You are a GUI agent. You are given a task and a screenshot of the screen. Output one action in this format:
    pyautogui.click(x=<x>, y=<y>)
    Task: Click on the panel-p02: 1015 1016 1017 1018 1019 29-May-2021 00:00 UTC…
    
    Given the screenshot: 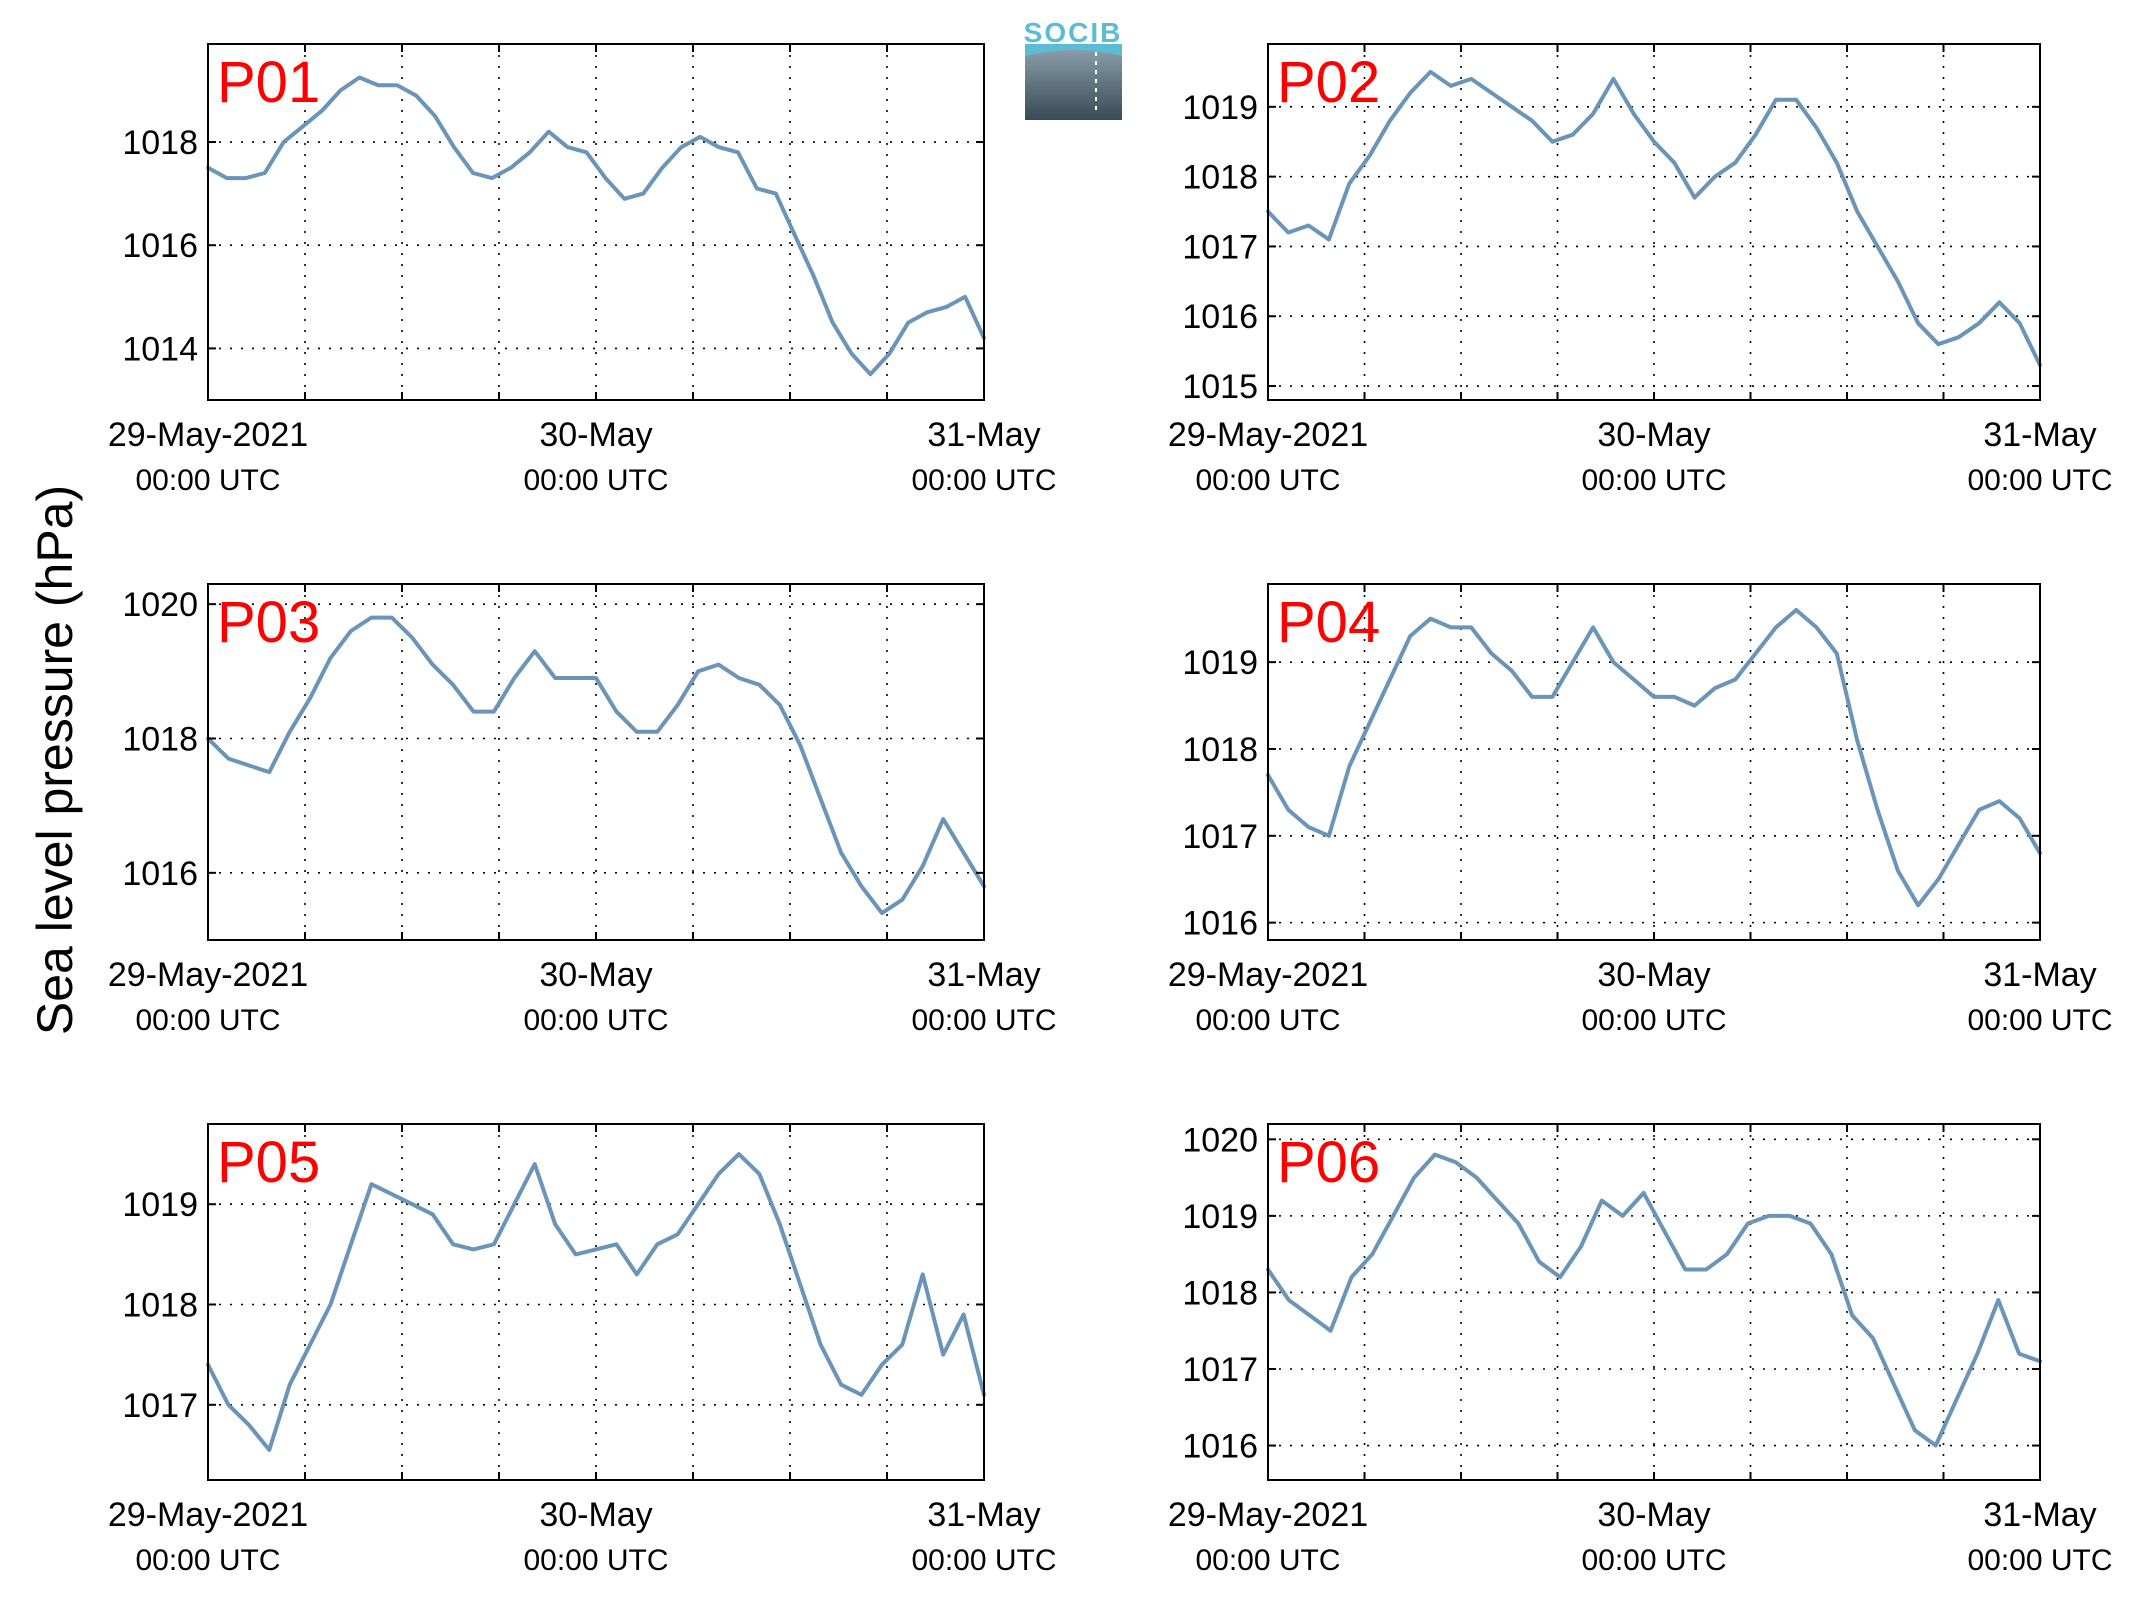 What is the action you would take?
    pyautogui.click(x=1640, y=270)
    